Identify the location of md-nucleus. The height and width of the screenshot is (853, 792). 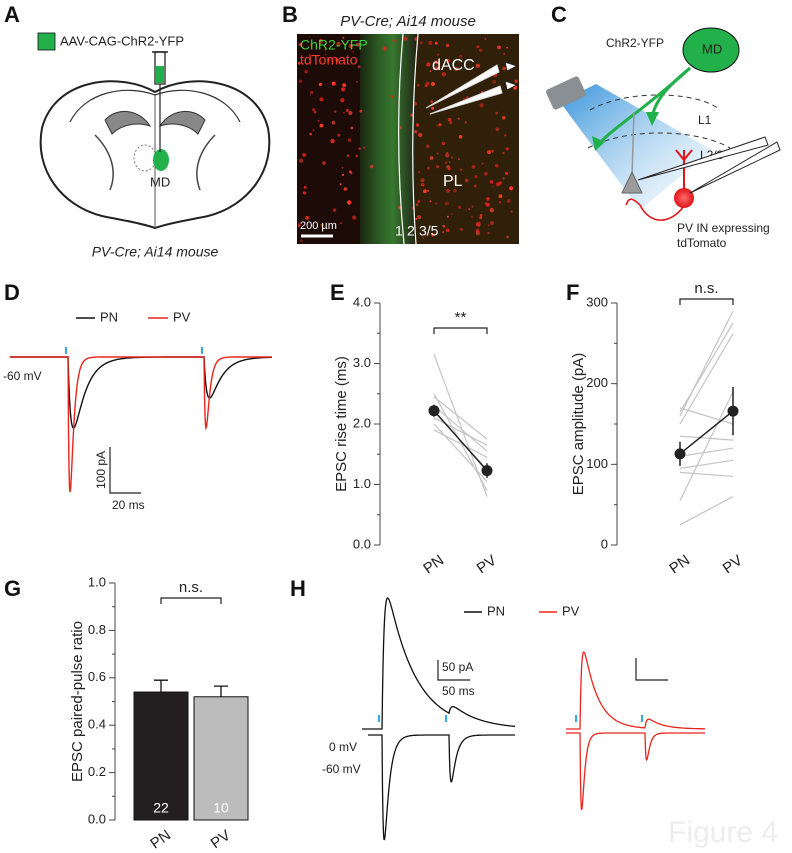
(711, 50).